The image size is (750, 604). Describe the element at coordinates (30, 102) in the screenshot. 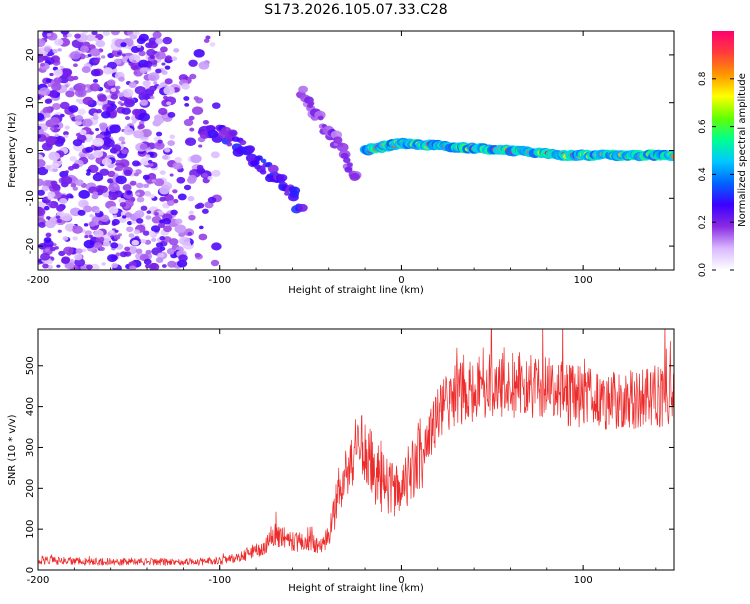

I see `spectrogram-ytick-label: 10` at that location.